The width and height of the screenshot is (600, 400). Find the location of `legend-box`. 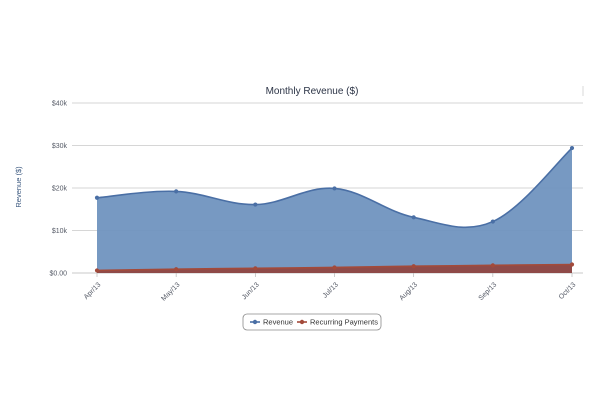

legend-box is located at coordinates (312, 322).